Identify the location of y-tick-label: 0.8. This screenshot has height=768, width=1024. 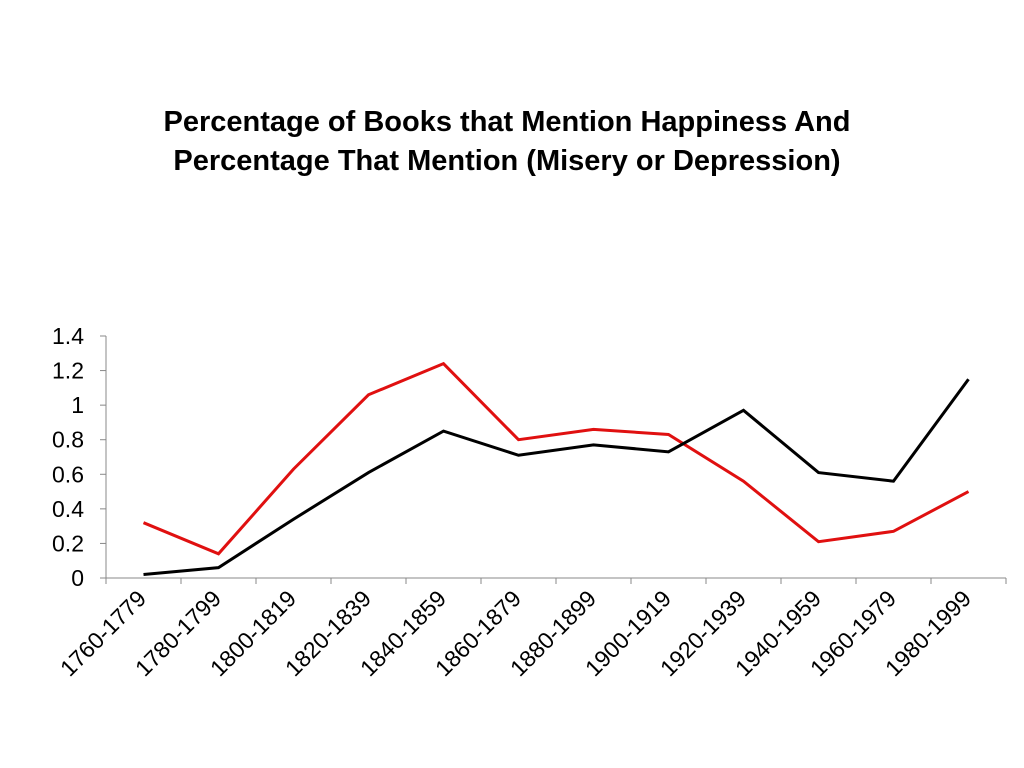
(68, 440).